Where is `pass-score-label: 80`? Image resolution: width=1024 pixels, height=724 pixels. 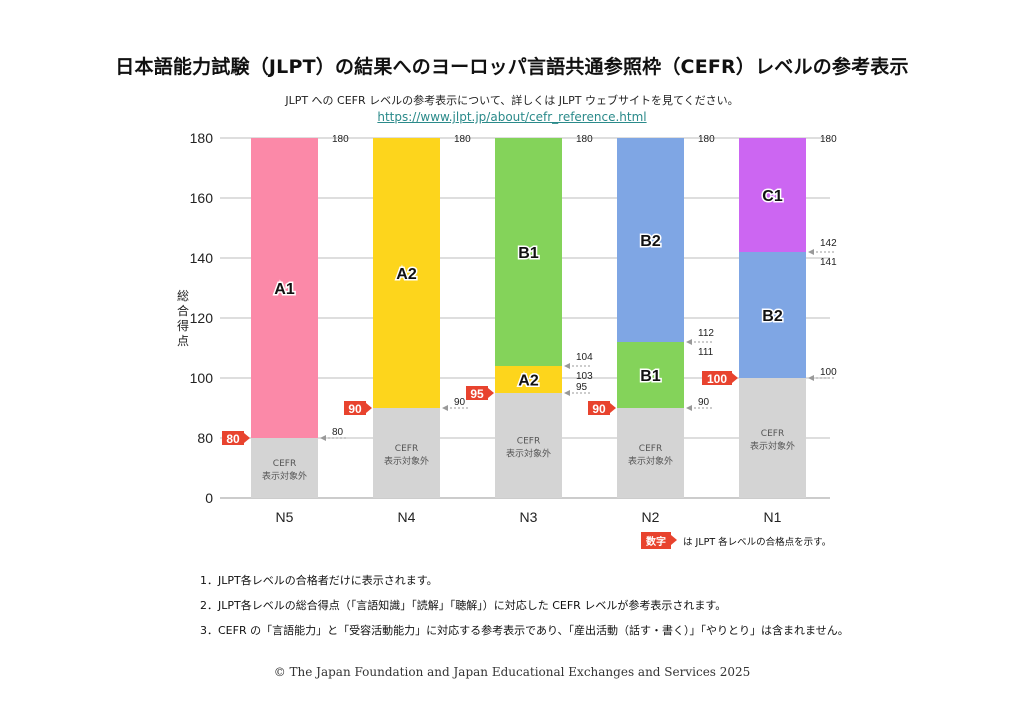
pass-score-label: 80 is located at coordinates (233, 439).